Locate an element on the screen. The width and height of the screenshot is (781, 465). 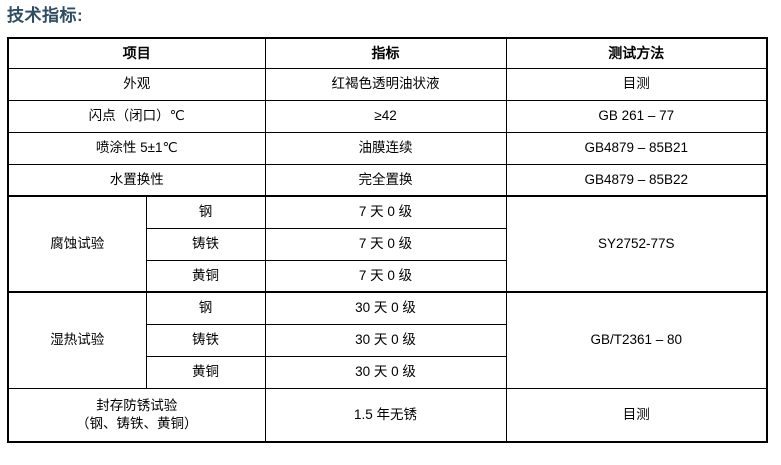
cell-item: 闪点（闭口）℃ is located at coordinates (136, 116).